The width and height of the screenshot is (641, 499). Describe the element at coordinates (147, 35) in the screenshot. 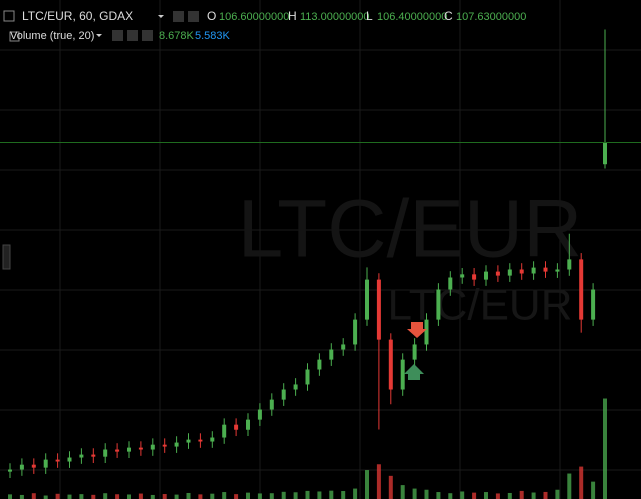

I see `close-icon` at that location.